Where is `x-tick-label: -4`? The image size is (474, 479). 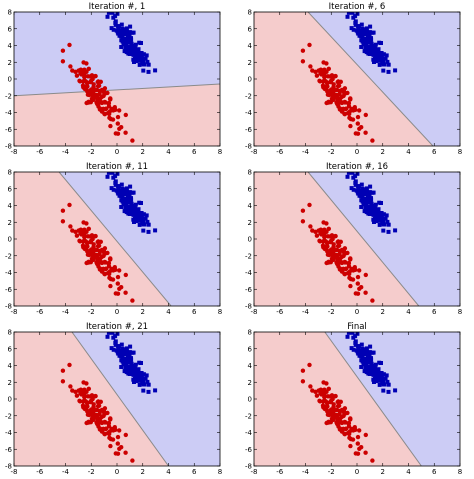
x-tick-label: -4 is located at coordinates (66, 472).